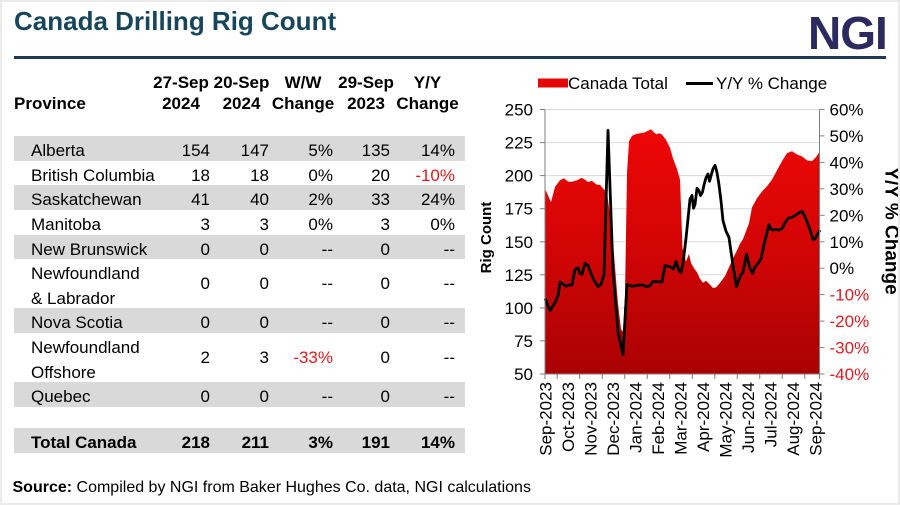 The image size is (900, 505). I want to click on svg-text: Nov-2023, so click(591, 419).